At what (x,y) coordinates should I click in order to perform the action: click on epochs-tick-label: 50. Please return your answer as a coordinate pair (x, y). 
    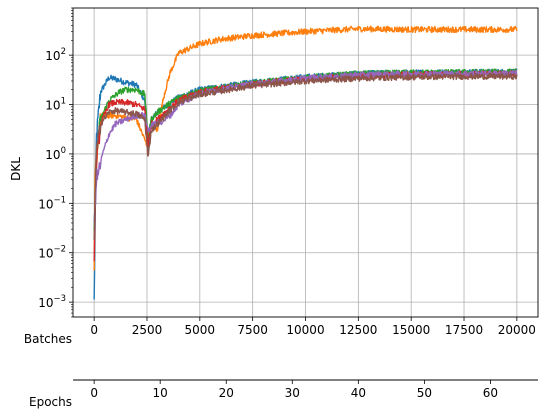
    Looking at the image, I should click on (424, 393).